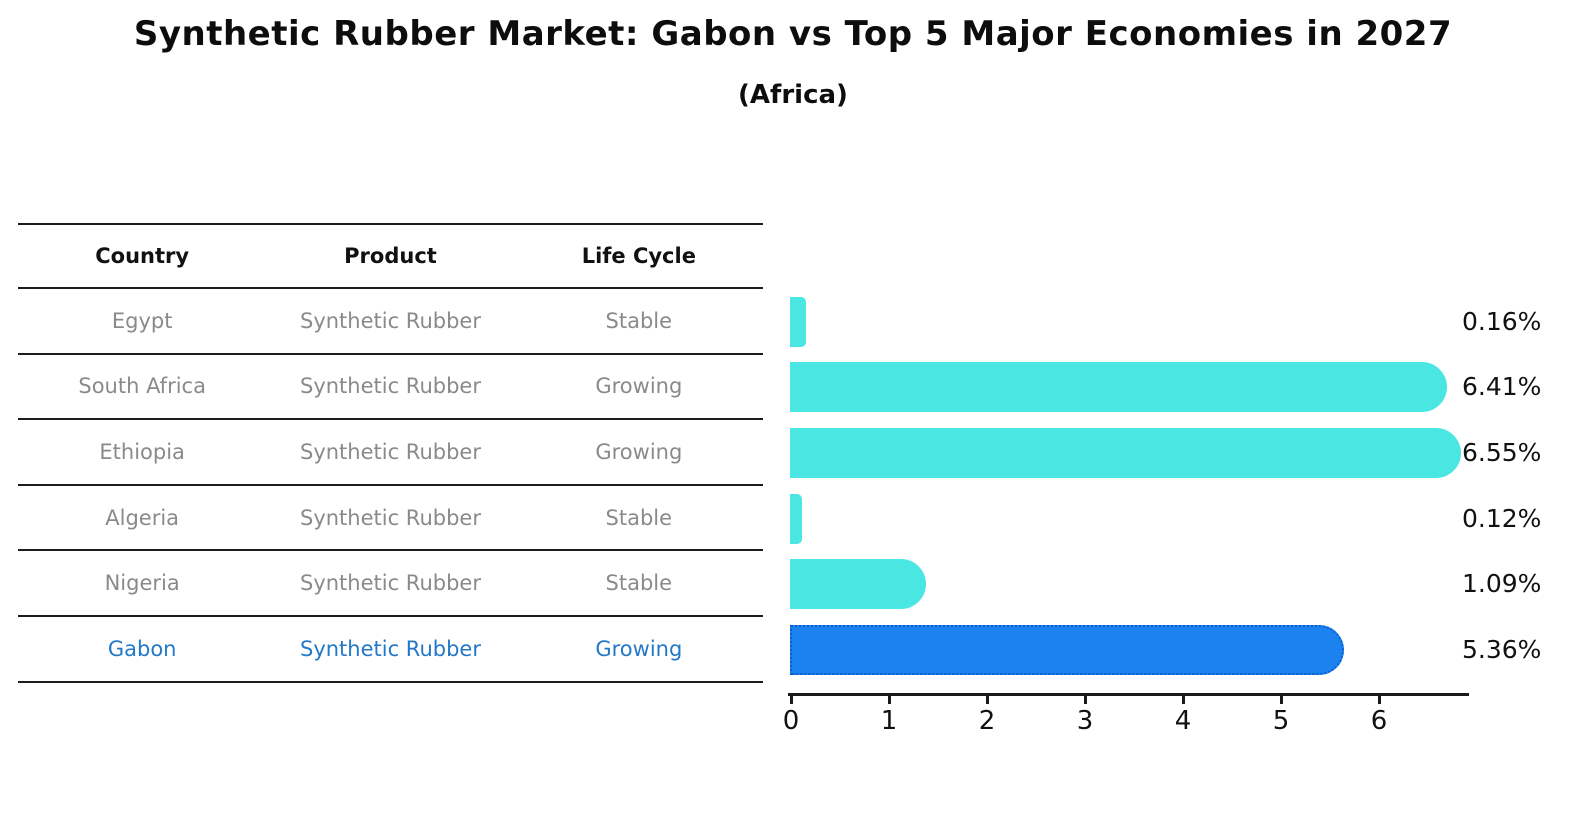 This screenshot has height=823, width=1586. What do you see at coordinates (1118, 387) in the screenshot?
I see `bar-south-africa` at bounding box center [1118, 387].